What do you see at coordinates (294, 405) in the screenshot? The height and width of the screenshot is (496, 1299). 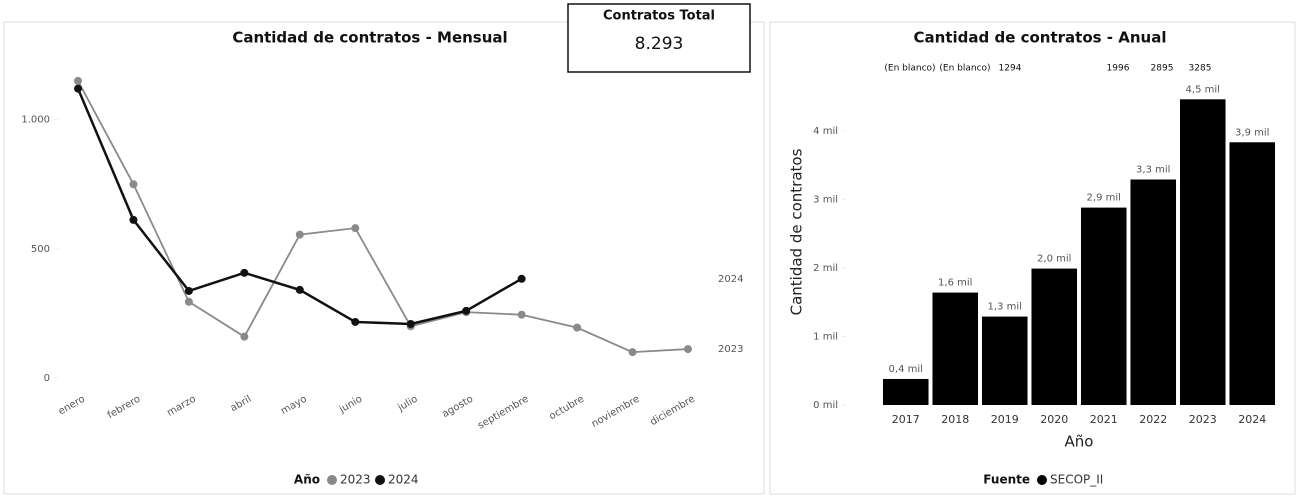 I see `x-tick-label: mayo` at bounding box center [294, 405].